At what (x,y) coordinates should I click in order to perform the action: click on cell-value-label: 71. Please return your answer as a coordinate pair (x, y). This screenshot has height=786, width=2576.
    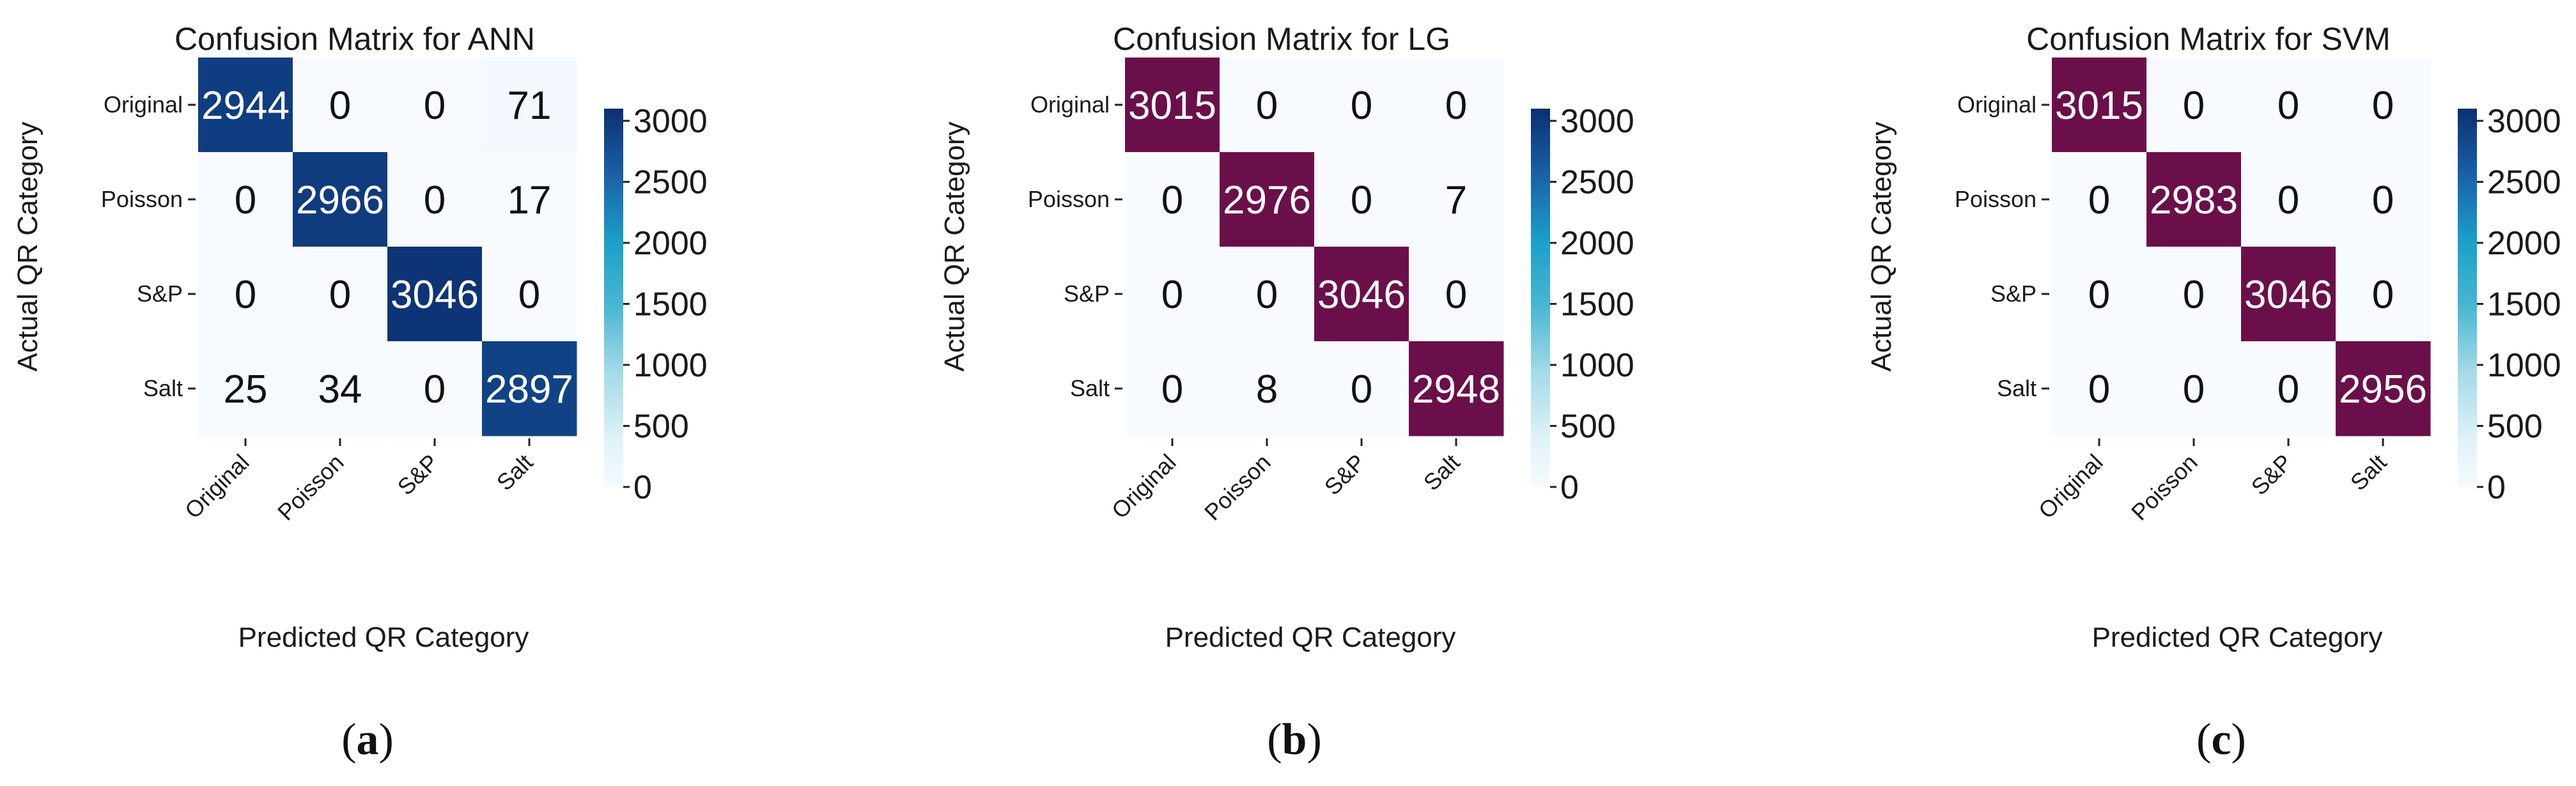
    Looking at the image, I should click on (530, 106).